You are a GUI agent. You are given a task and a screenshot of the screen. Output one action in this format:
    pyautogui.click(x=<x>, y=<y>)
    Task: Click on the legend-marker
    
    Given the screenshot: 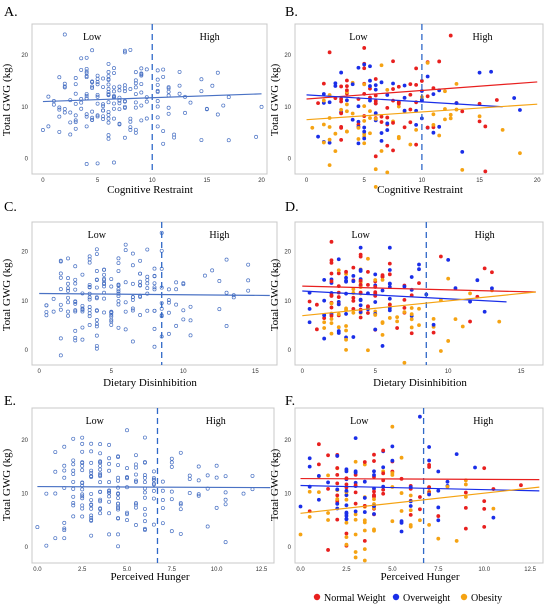 What is the action you would take?
    pyautogui.click(x=317, y=597)
    